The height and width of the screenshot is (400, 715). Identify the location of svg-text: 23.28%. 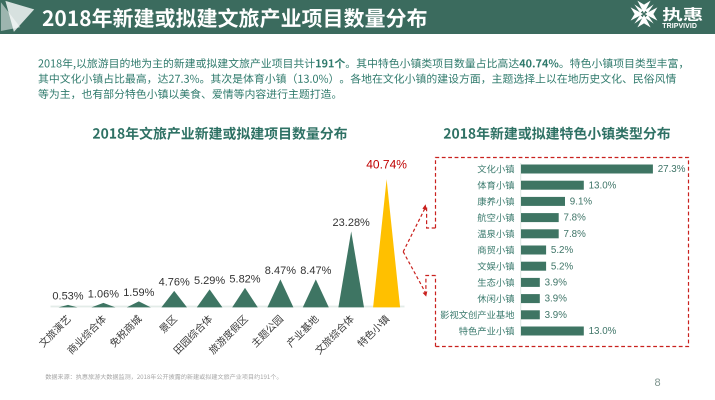
(352, 223).